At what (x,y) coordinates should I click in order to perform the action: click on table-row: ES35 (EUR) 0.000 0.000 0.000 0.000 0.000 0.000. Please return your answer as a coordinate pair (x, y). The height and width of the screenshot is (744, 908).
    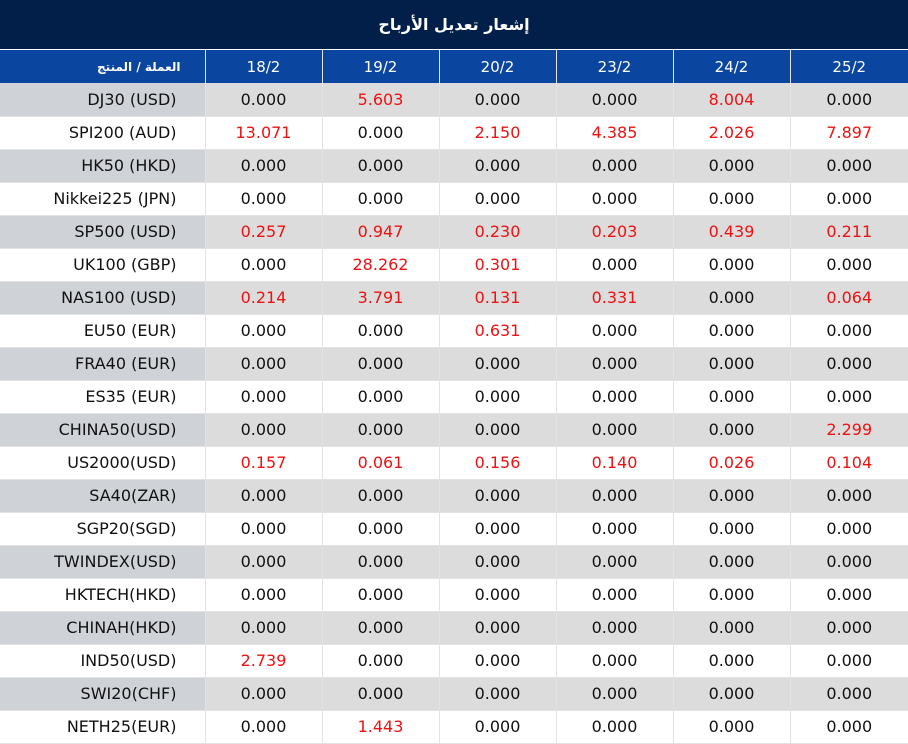
    Looking at the image, I should click on (454, 397).